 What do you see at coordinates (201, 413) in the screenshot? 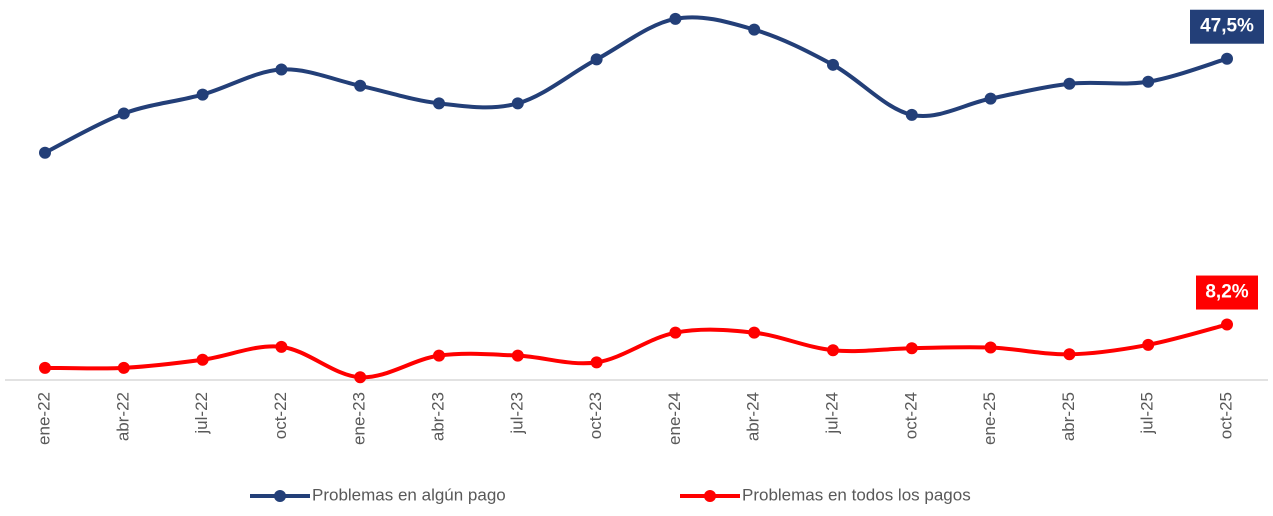
I see `x-tick-label: jul-22` at bounding box center [201, 413].